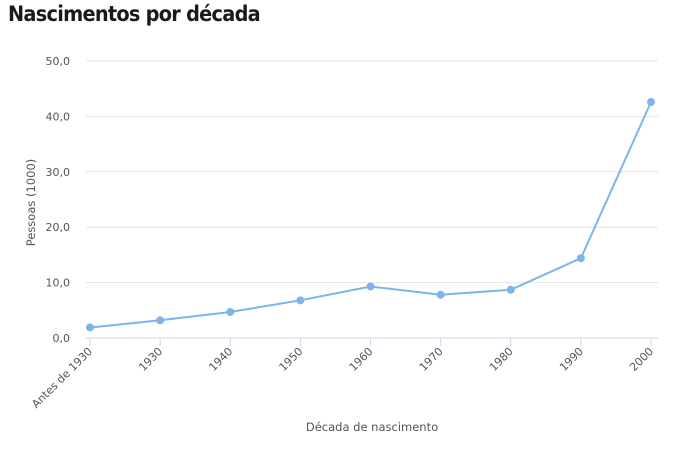 The image size is (676, 450). Describe the element at coordinates (58, 116) in the screenshot. I see `y-tick-label: 40,0` at that location.